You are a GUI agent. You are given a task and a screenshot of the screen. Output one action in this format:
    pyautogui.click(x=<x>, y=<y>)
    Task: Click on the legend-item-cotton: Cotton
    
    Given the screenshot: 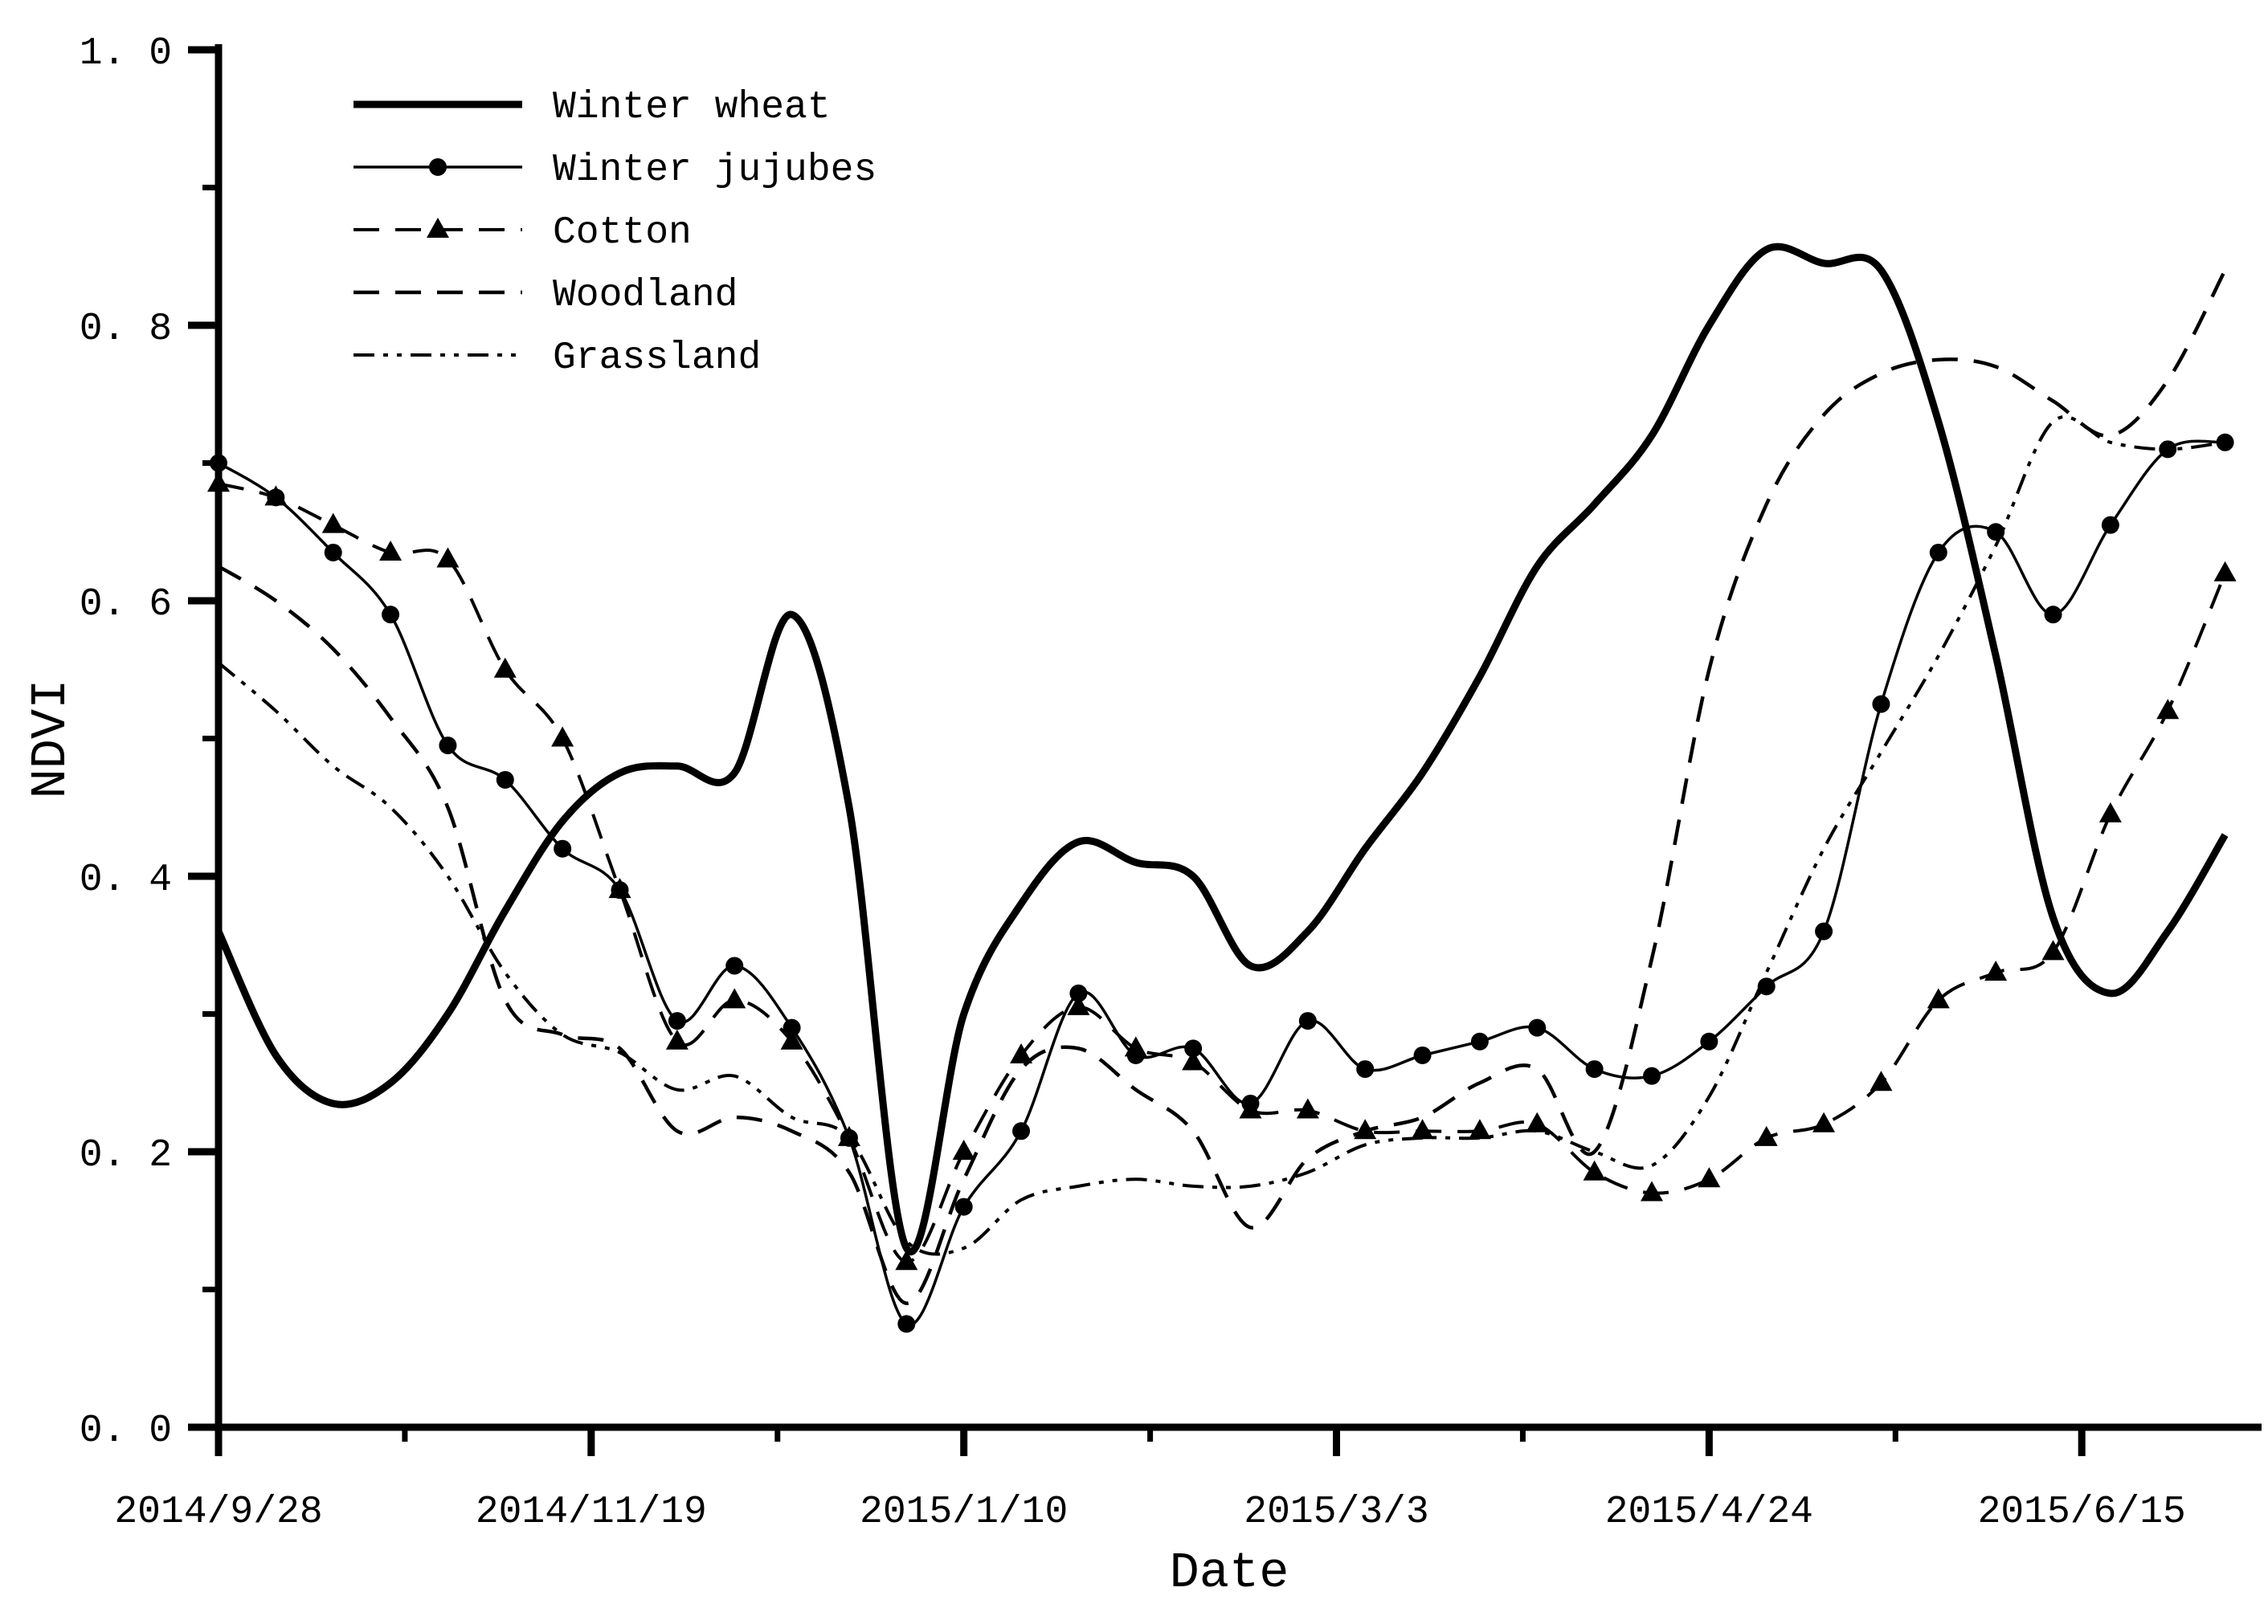 What is the action you would take?
    pyautogui.click(x=522, y=233)
    